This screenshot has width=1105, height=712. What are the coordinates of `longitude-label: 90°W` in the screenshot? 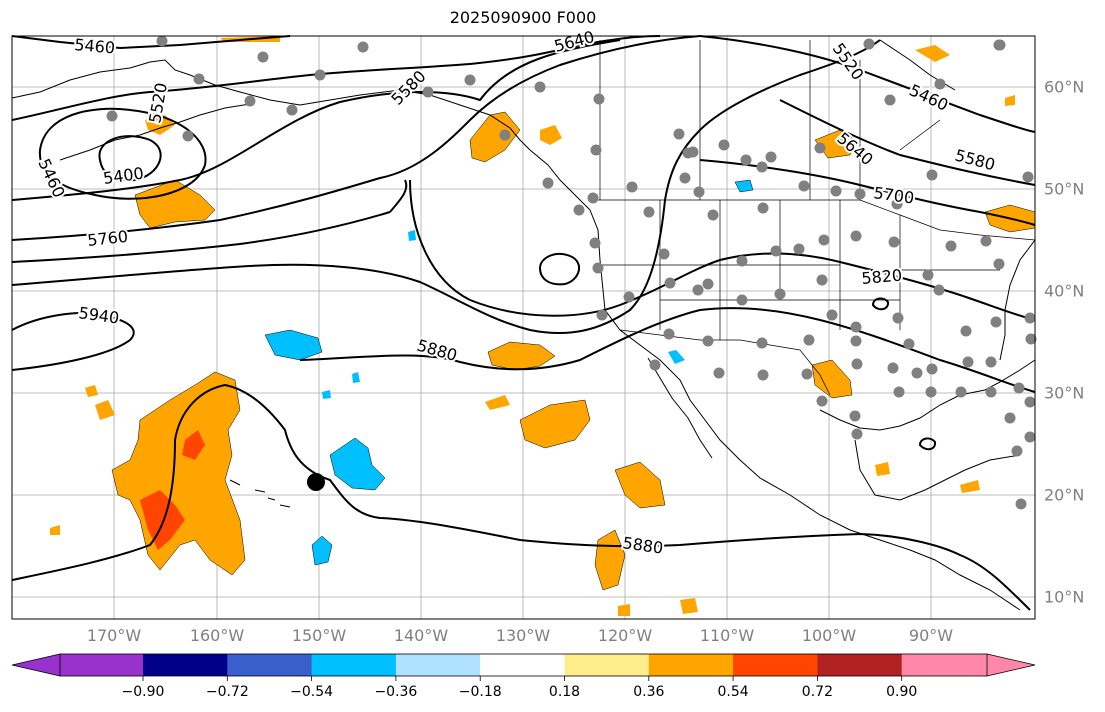 It's located at (931, 635).